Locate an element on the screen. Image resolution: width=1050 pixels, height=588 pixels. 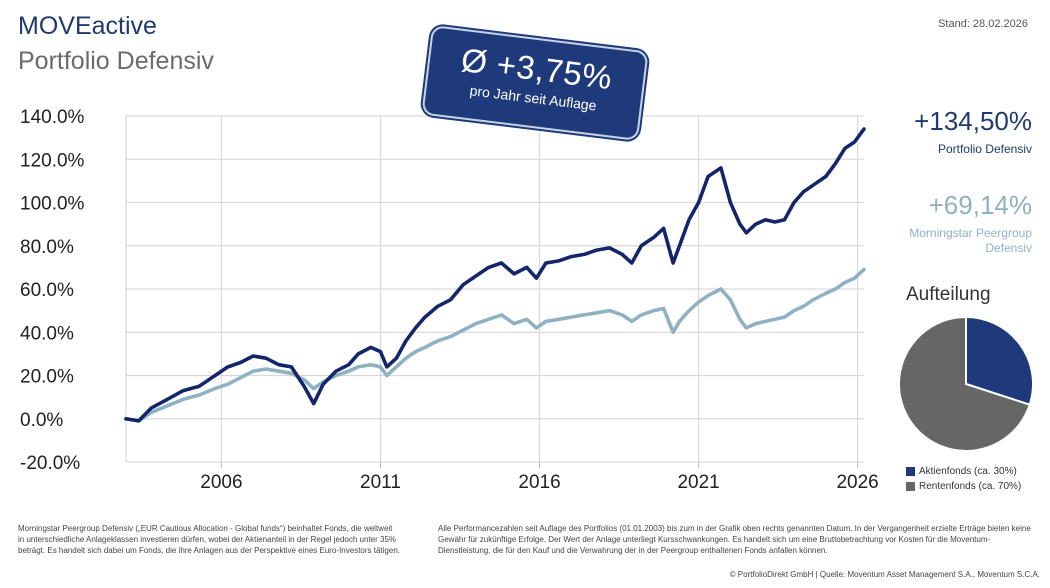
y-tick-label: 80.0% is located at coordinates (47, 247).